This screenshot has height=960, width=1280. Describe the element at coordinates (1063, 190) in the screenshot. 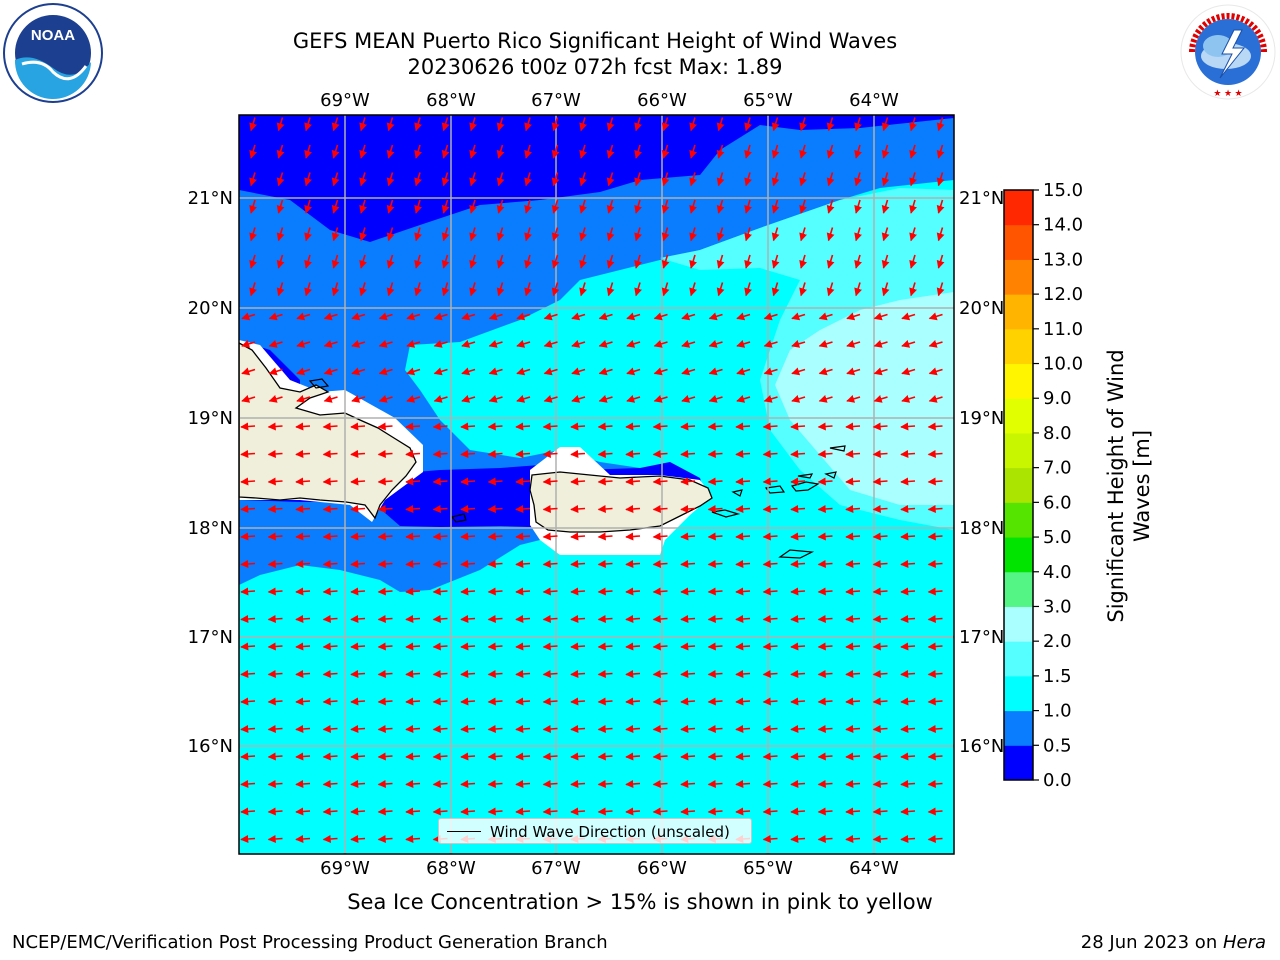

I see `colorbar-tick-label: 15.0` at that location.